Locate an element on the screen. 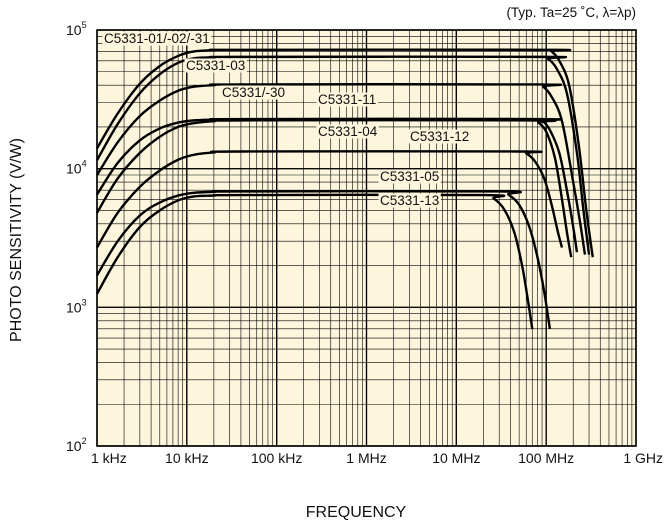 This screenshot has width=666, height=524. series-label-6: C5331-12 is located at coordinates (439, 136).